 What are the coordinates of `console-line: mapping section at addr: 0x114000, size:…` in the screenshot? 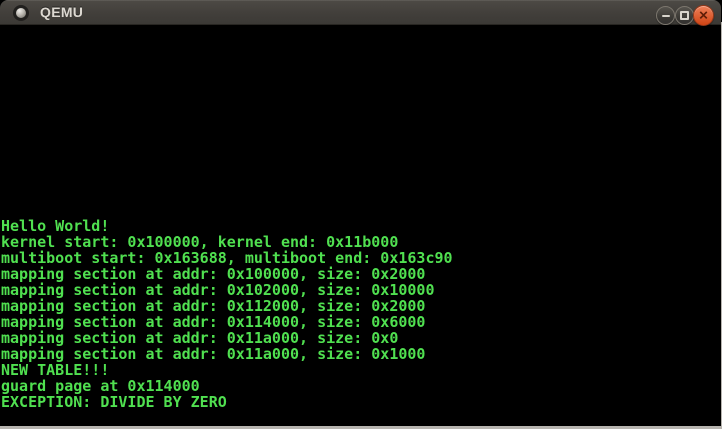 It's located at (213, 322).